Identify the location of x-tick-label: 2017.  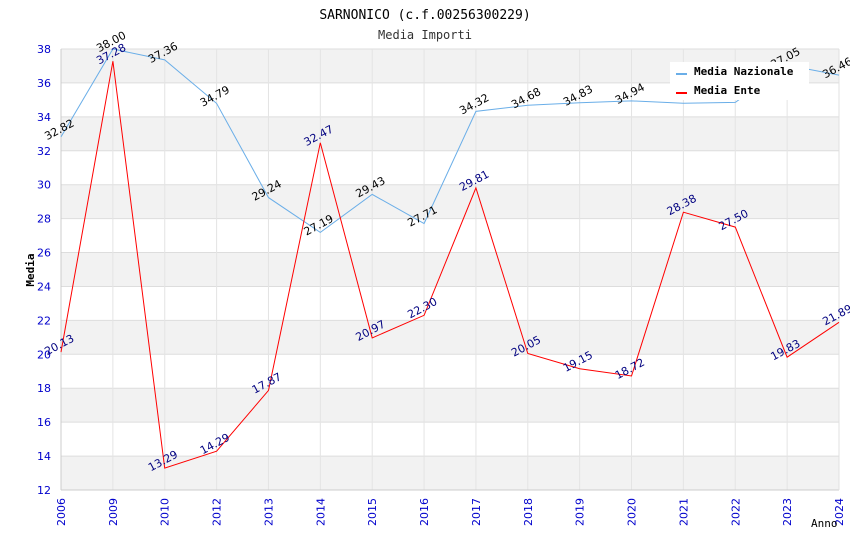
(476, 512).